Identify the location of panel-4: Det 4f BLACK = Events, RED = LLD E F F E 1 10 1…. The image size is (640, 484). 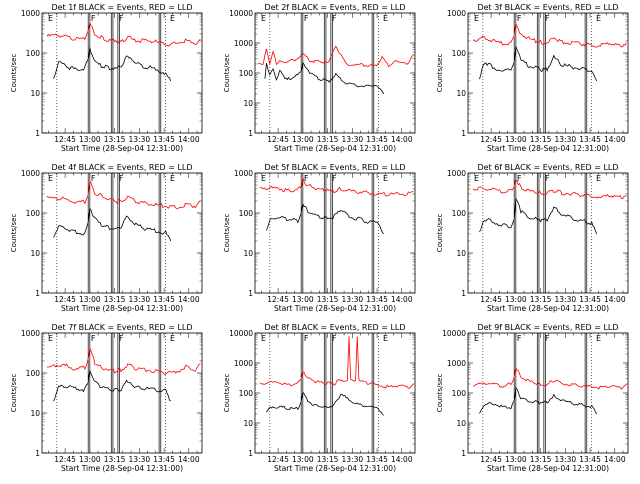
(106, 238).